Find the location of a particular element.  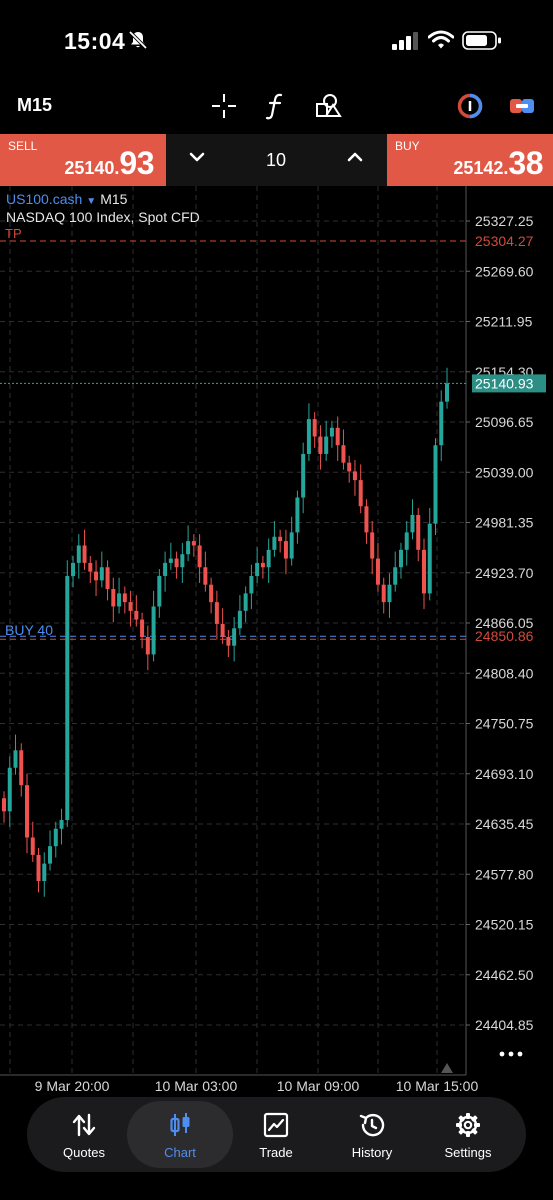

arrows-updown-icon is located at coordinates (84, 1125).